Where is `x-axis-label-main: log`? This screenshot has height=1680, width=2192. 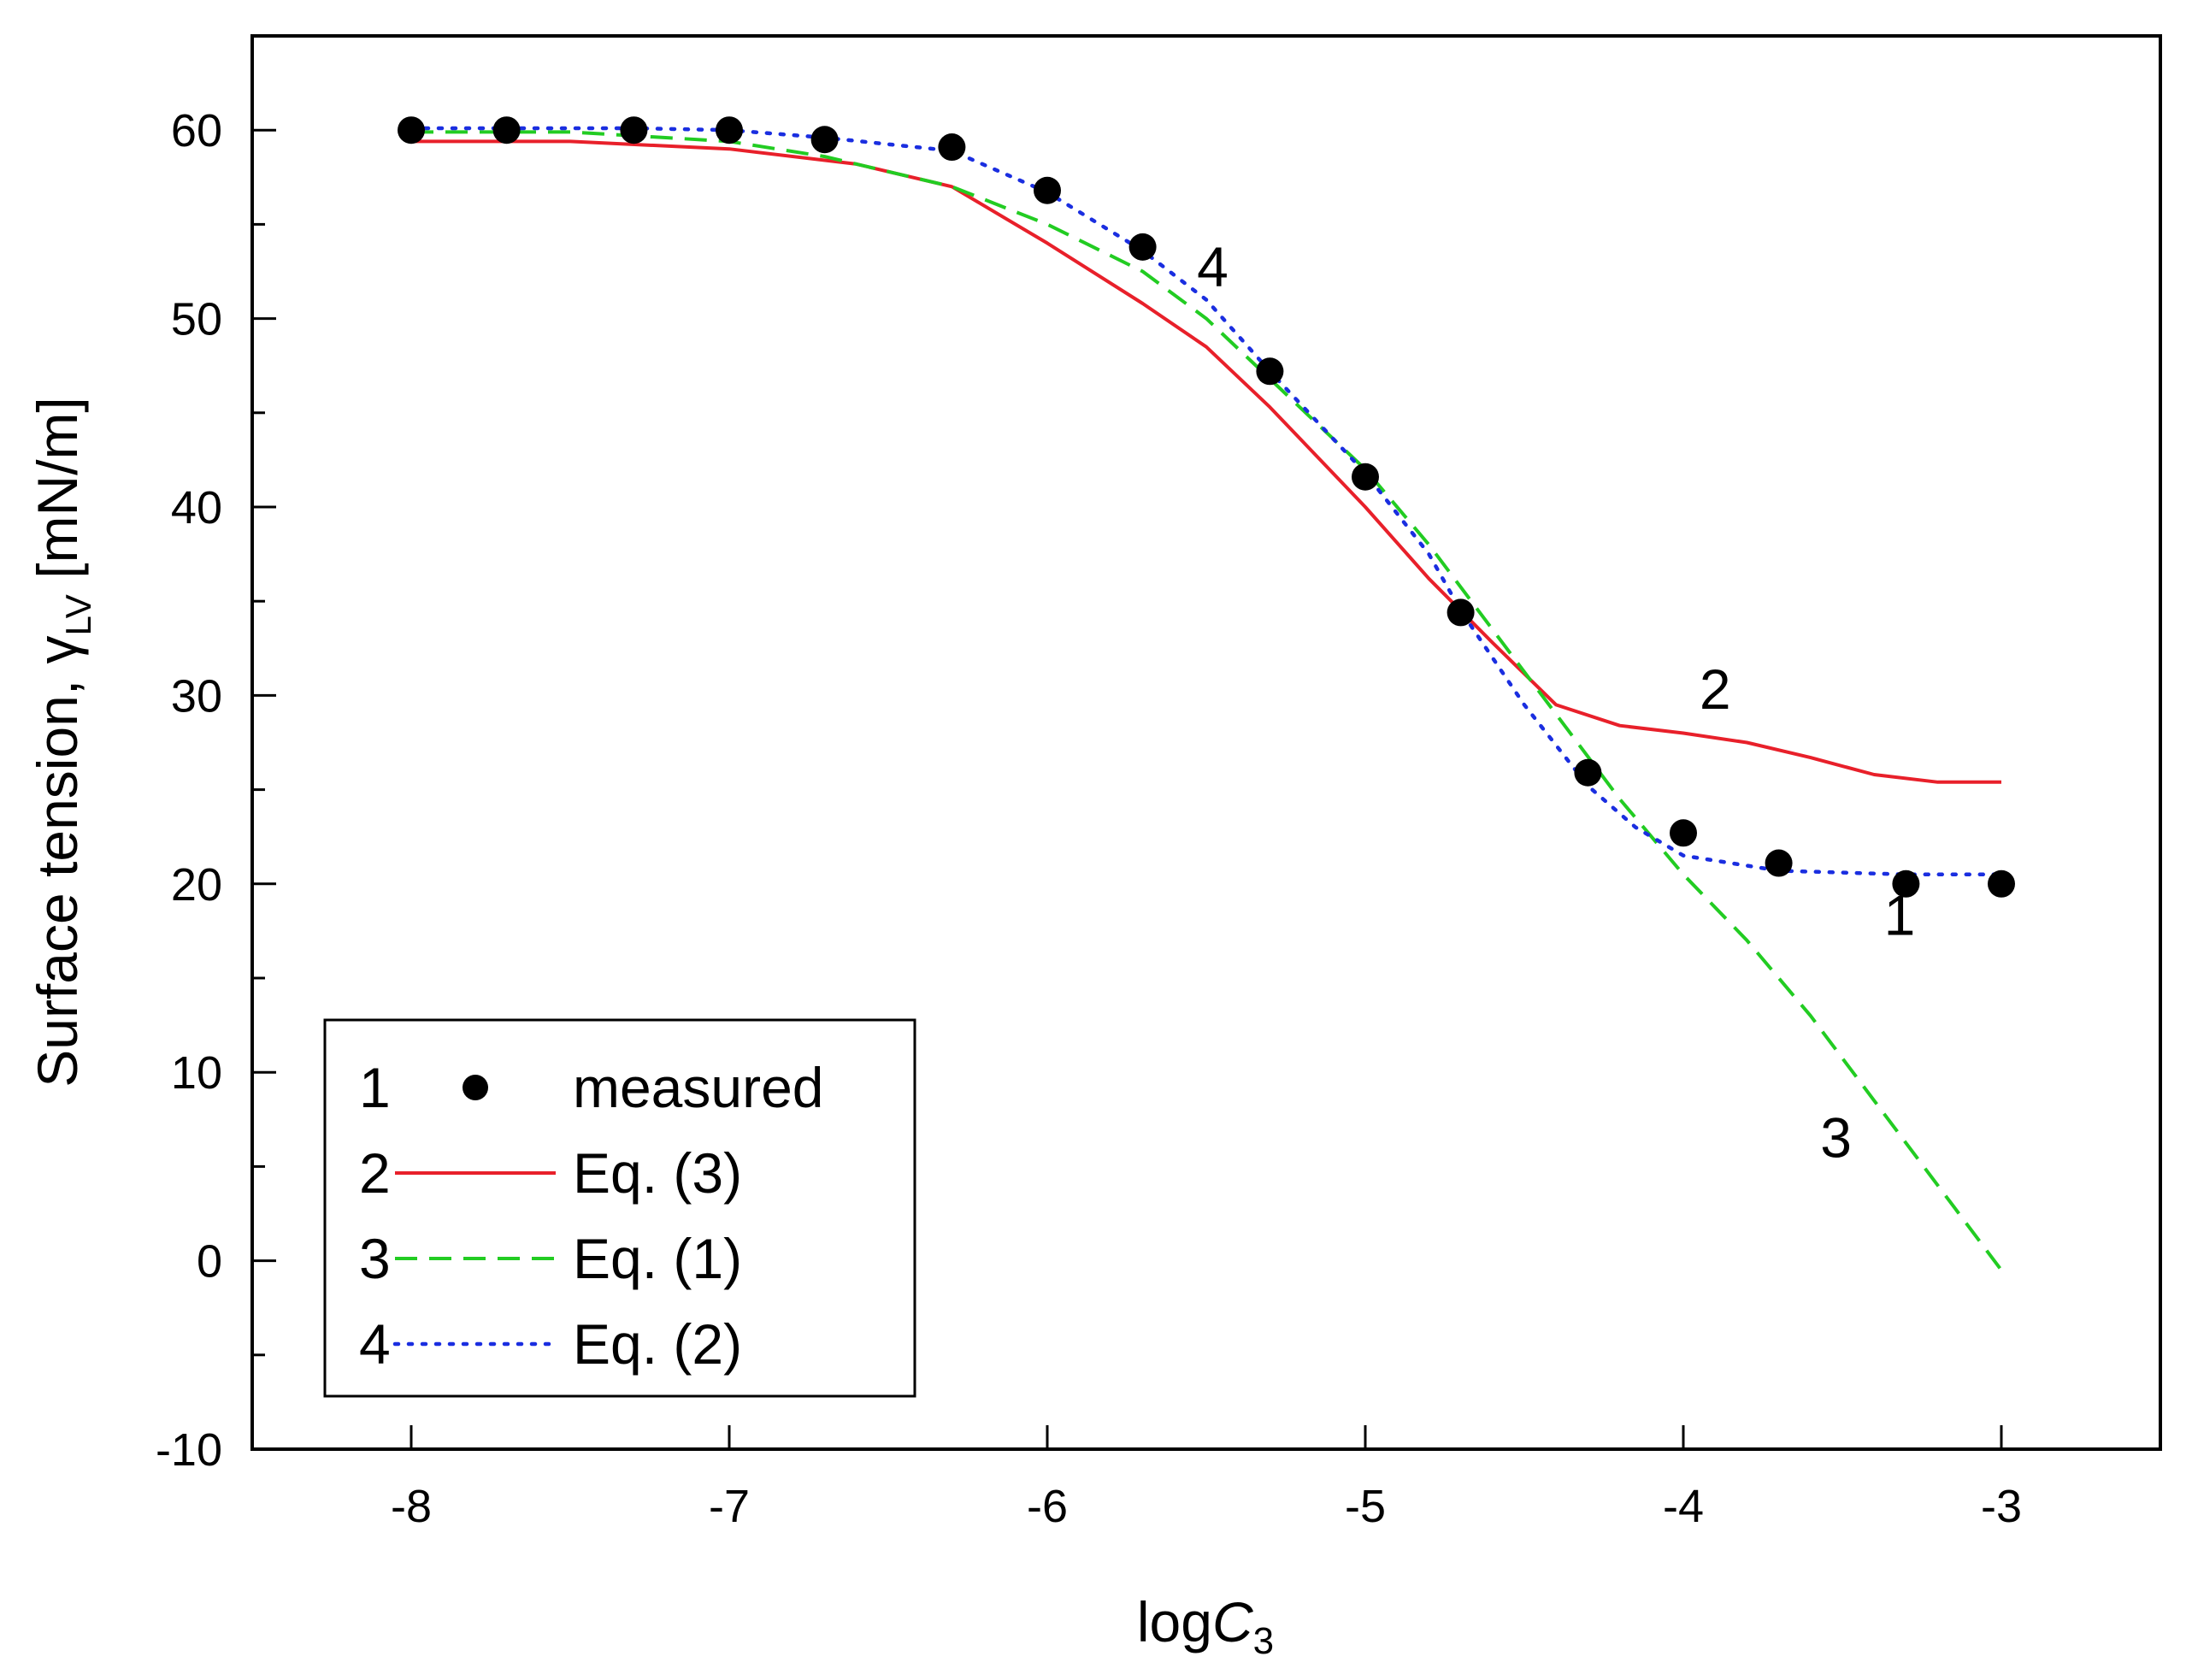
x-axis-label-main: log is located at coordinates (1174, 1621).